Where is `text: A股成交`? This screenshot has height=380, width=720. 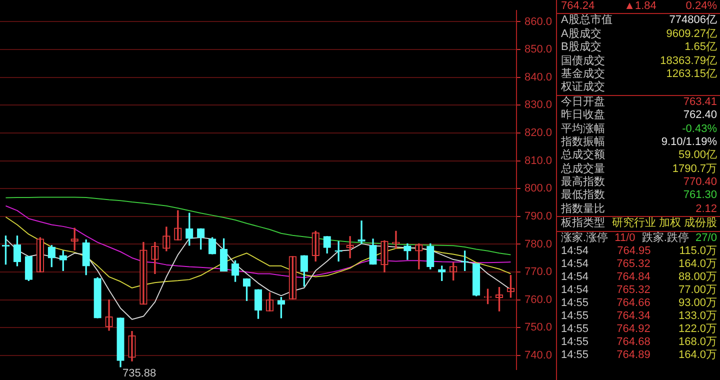
text: A股成交 is located at coordinates (581, 34).